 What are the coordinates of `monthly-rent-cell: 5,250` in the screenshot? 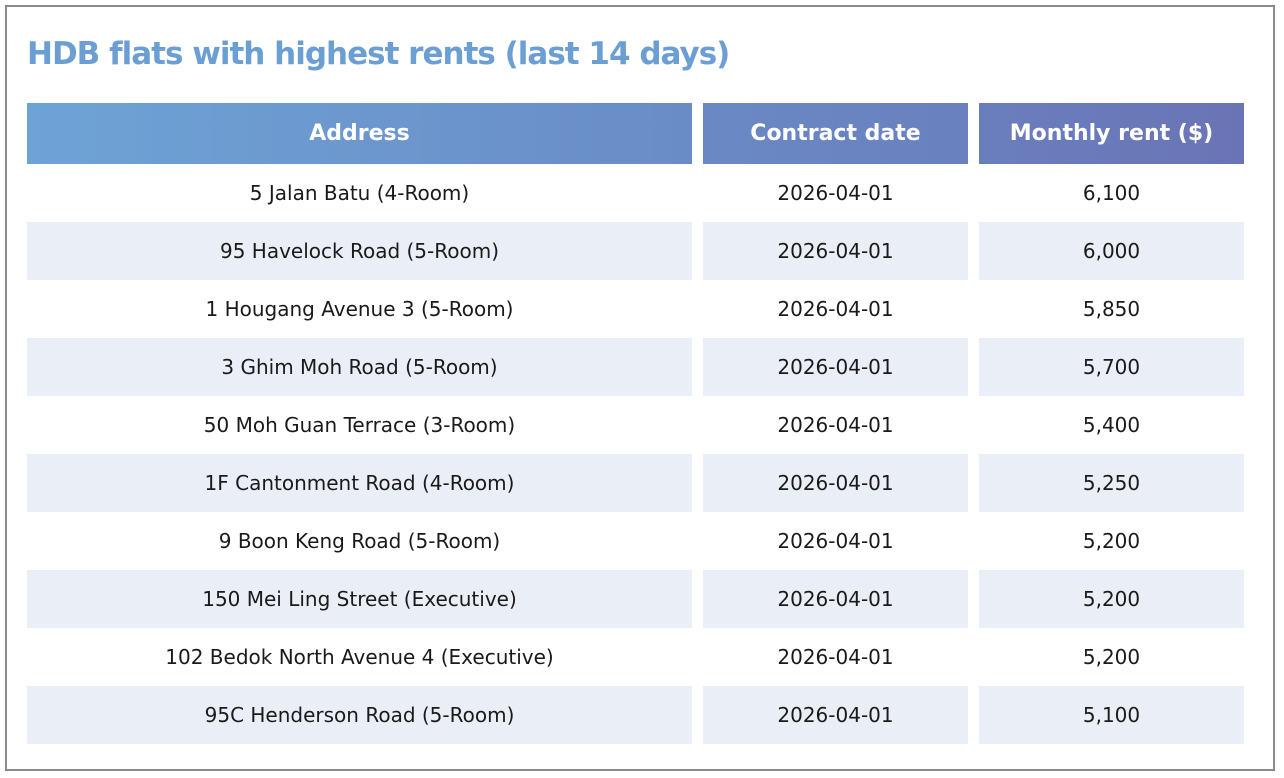 It's located at (1111, 483).